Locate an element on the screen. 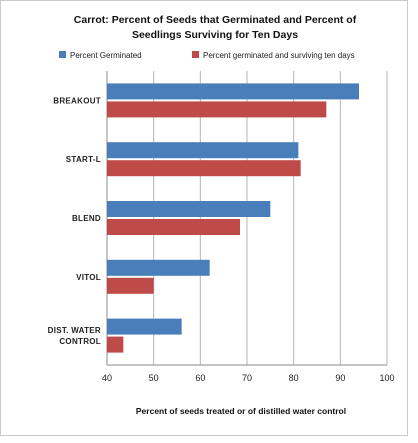 This screenshot has width=418, height=443. x-tick-label: 100 is located at coordinates (386, 378).